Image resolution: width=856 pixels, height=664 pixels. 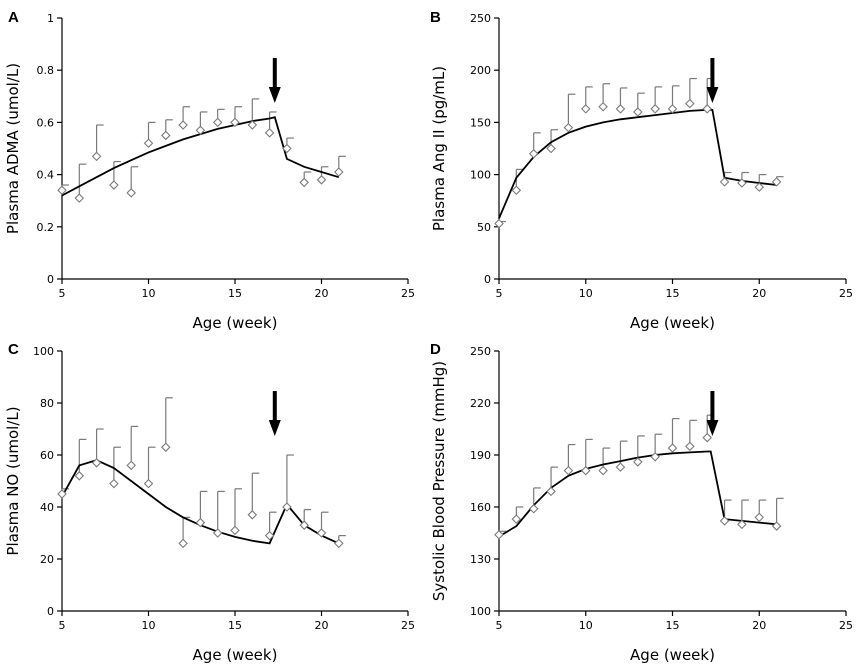 What do you see at coordinates (480, 175) in the screenshot?
I see `panel-b-y-tick-label: 100` at bounding box center [480, 175].